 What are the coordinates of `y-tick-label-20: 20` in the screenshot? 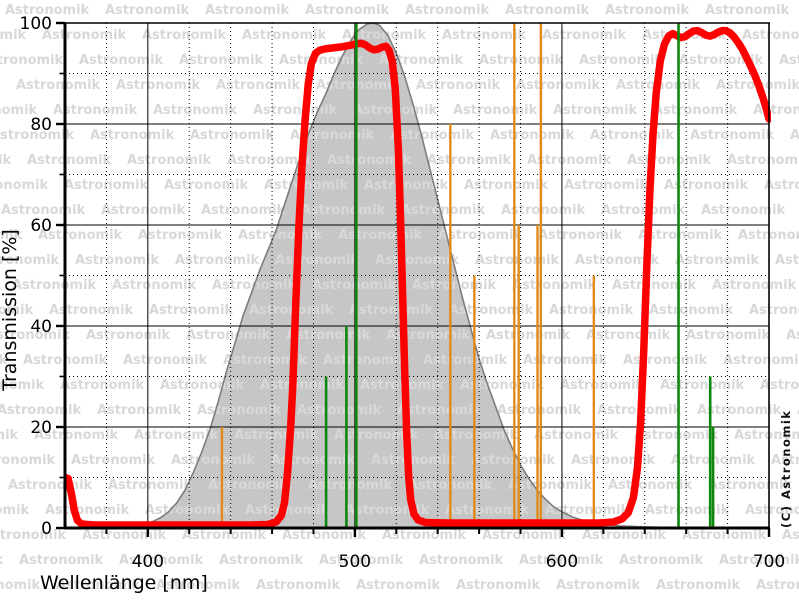 It's located at (41, 428).